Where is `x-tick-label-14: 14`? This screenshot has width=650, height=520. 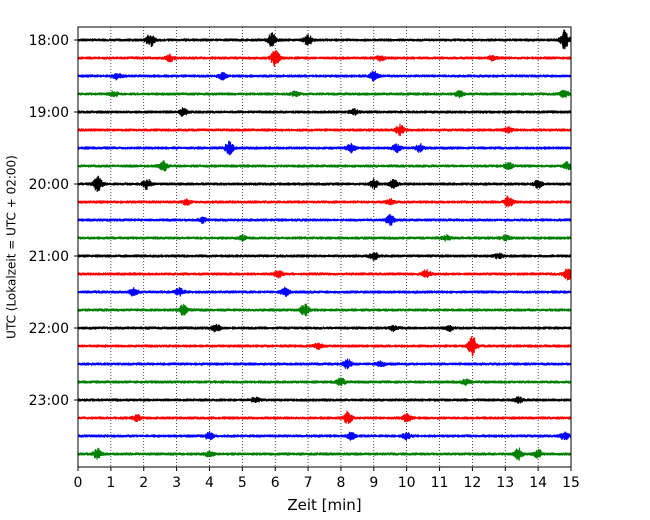
x-tick-label-14: 14 is located at coordinates (538, 483).